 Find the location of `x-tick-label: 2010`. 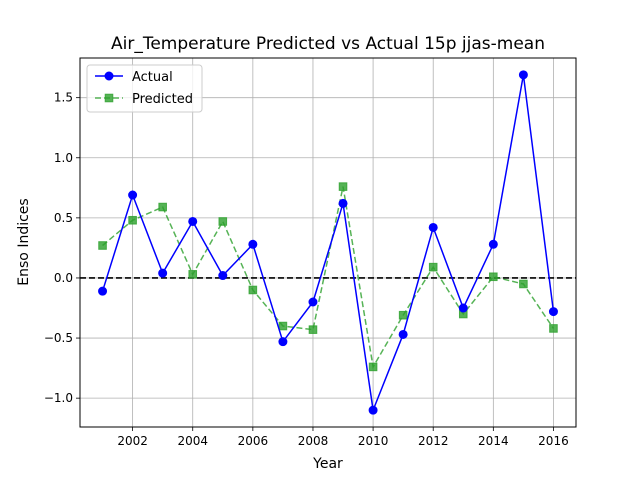

x-tick-label: 2010 is located at coordinates (373, 441).